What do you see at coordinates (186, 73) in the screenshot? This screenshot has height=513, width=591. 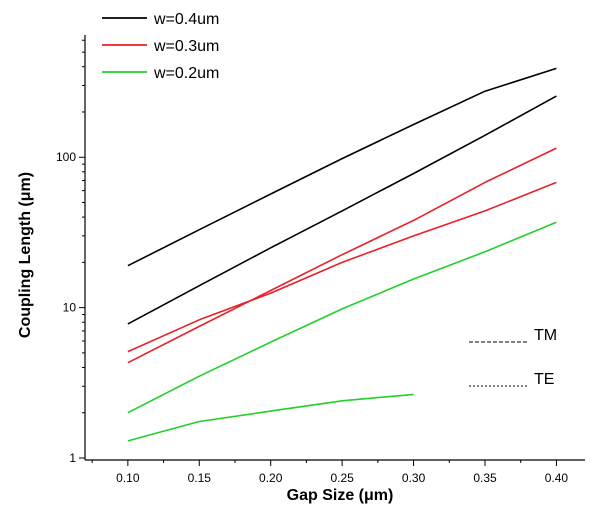 I see `legend-label: w=0.2um` at bounding box center [186, 73].